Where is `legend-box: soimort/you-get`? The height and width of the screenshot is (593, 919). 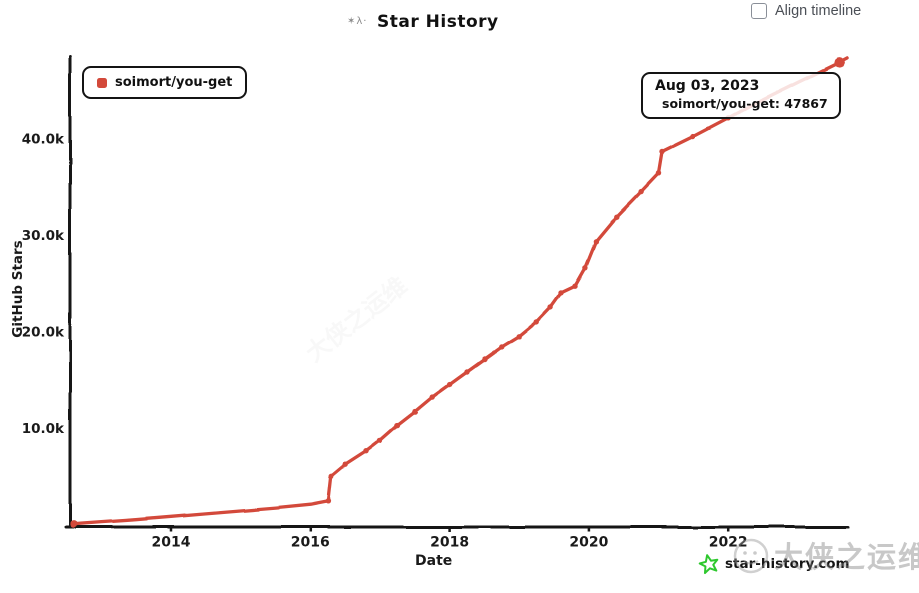 legend-box: soimort/you-get is located at coordinates (165, 82).